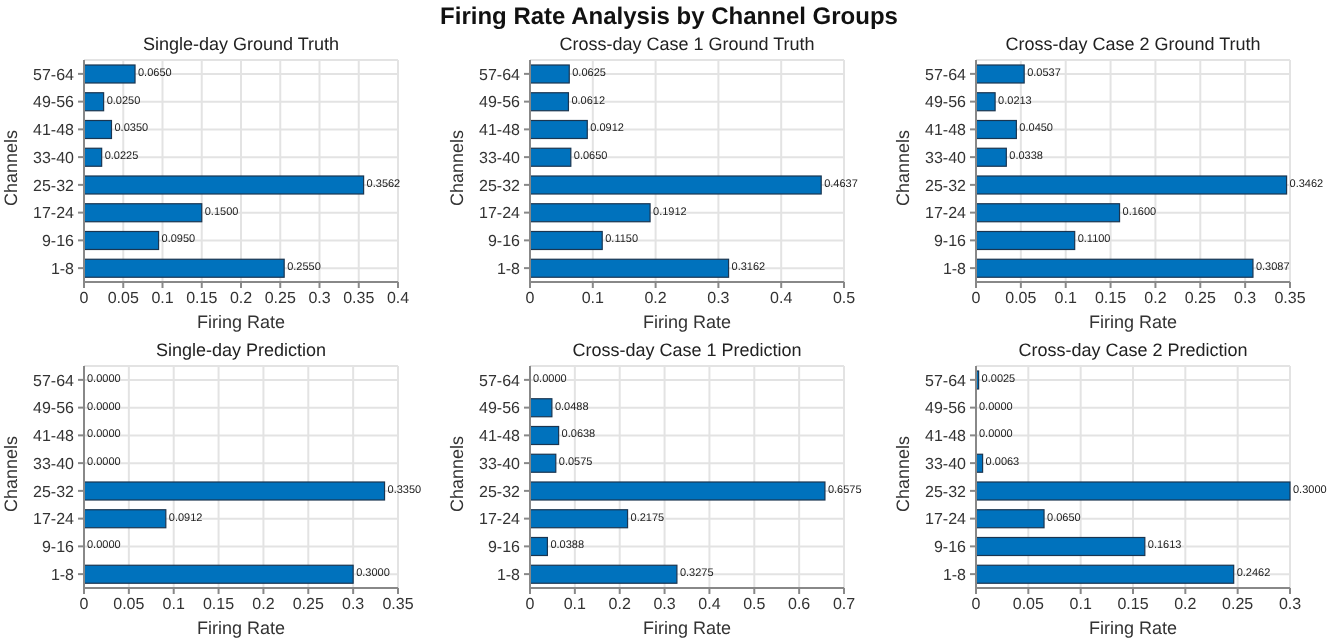 The height and width of the screenshot is (644, 1338). What do you see at coordinates (241, 44) in the screenshot?
I see `chart-title: Single-day Ground Truth` at bounding box center [241, 44].